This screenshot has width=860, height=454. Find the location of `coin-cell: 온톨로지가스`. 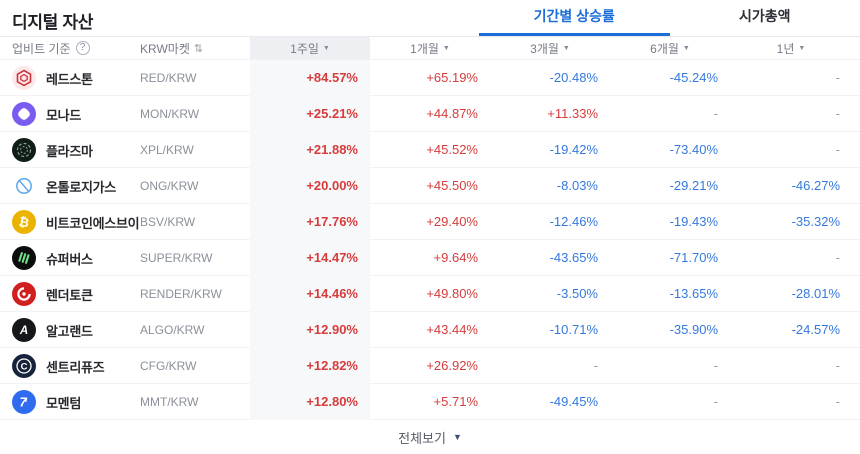

coin-cell: 온톨로지가스 is located at coordinates (76, 186).